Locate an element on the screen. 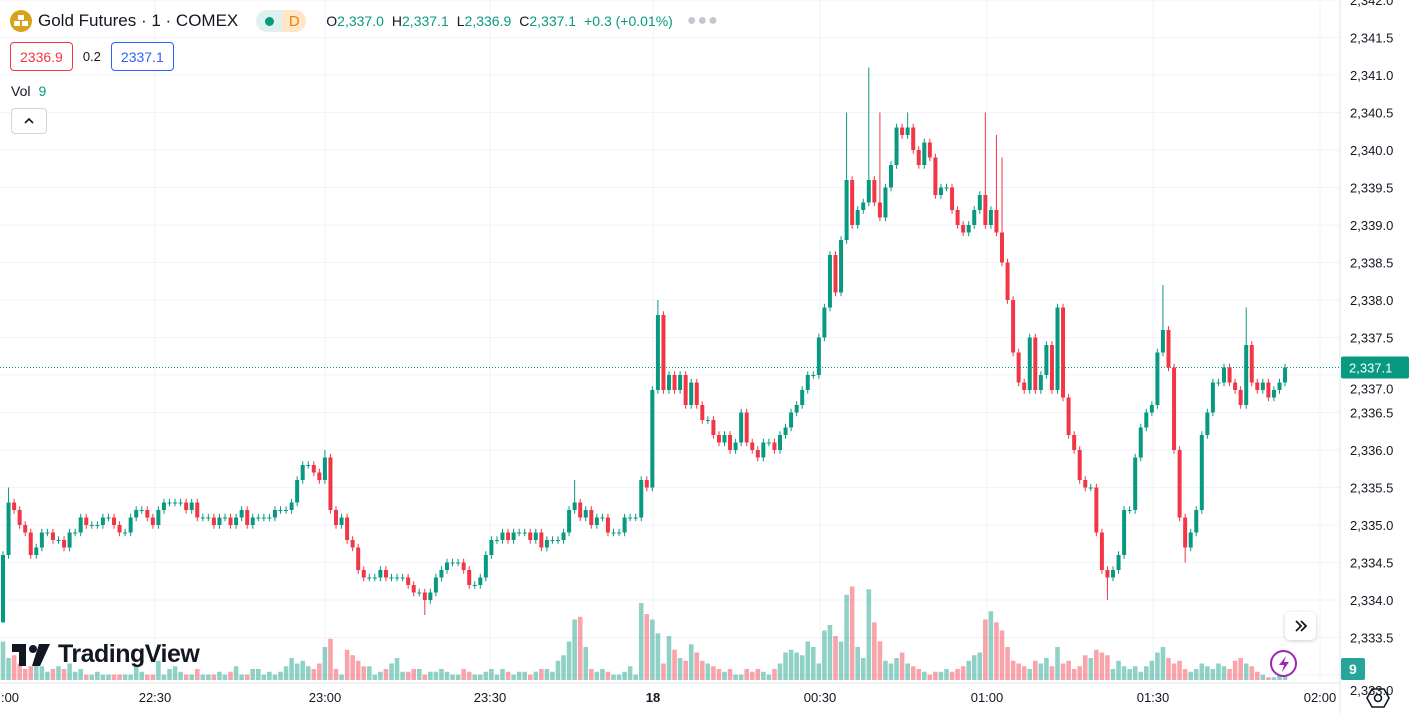 This screenshot has height=714, width=1412. scroll-to-realtime-button is located at coordinates (1300, 626).